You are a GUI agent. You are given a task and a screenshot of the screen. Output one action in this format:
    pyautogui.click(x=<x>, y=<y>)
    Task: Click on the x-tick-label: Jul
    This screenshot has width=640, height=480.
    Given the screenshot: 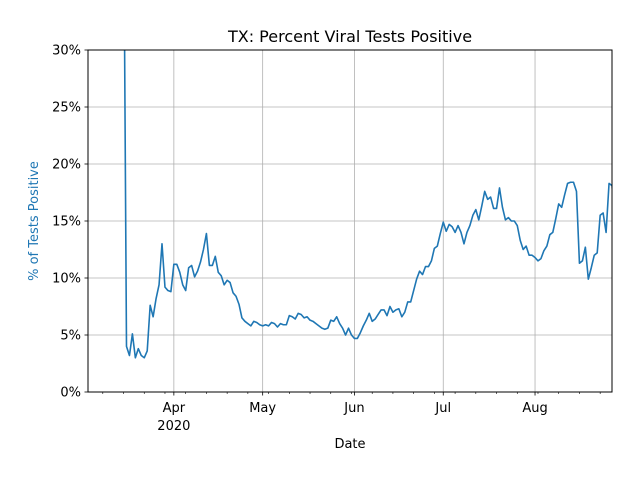 What is the action you would take?
    pyautogui.click(x=442, y=408)
    